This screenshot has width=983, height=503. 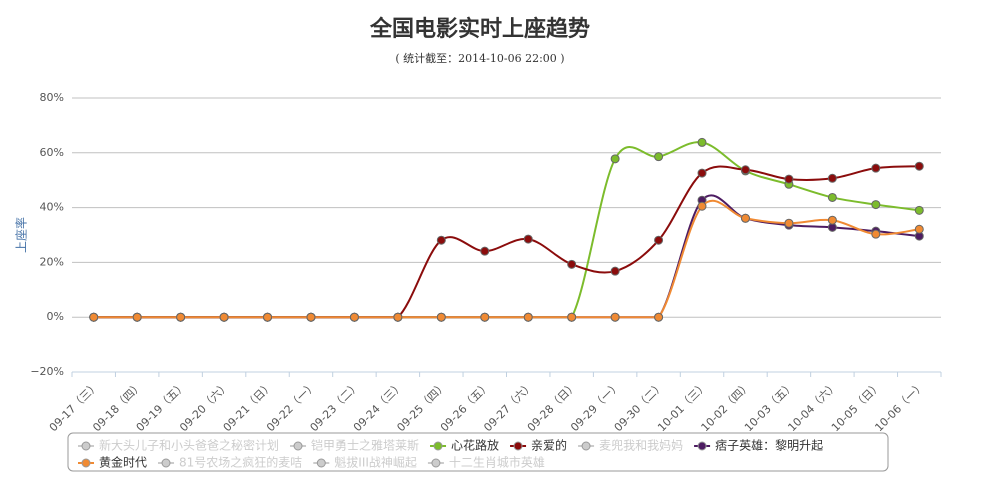 I want to click on legend-item: 81号农场之疯狂的麦咭, so click(x=230, y=462).